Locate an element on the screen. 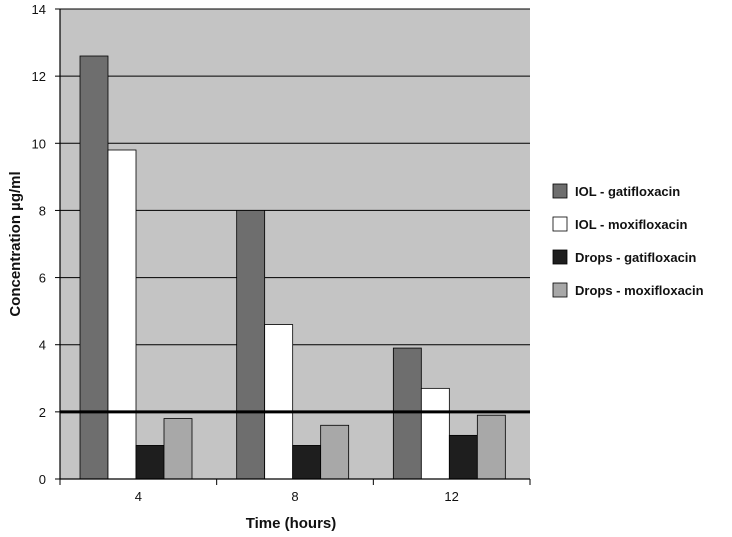 This screenshot has width=732, height=537. x-tick-label: 12 is located at coordinates (451, 496).